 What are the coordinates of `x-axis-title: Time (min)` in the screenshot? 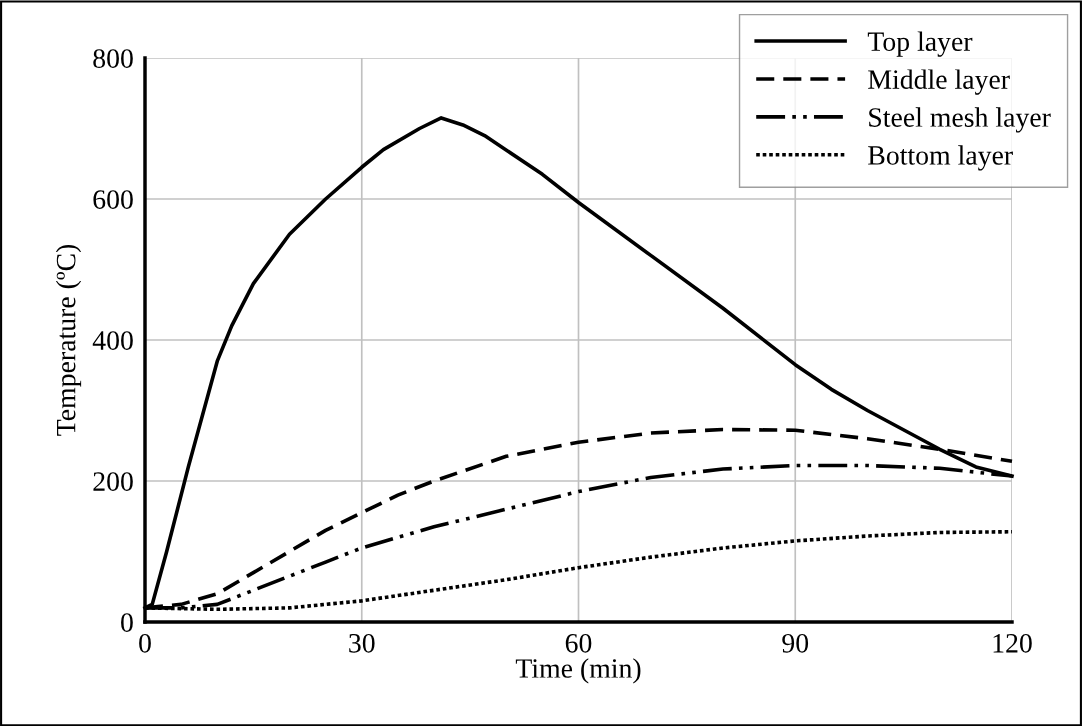 It's located at (578, 671).